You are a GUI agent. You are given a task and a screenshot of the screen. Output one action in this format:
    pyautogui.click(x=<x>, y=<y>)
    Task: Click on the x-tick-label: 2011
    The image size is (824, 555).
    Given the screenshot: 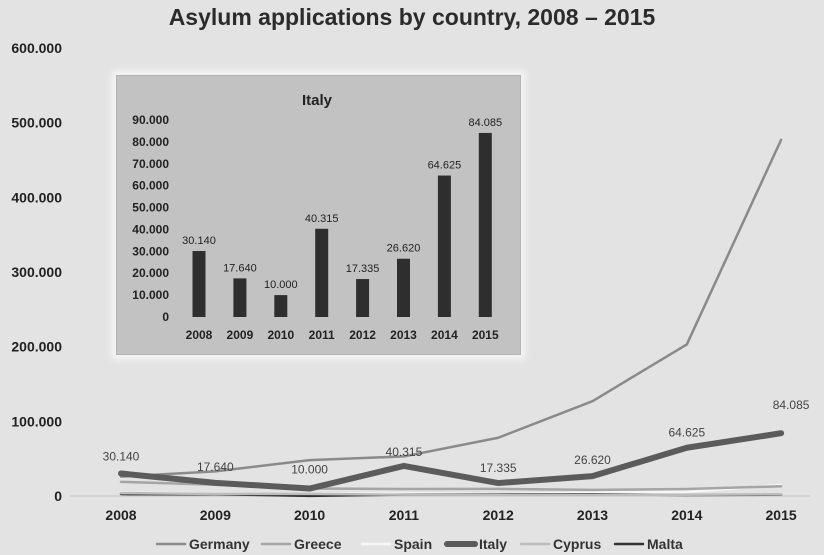 What is the action you would take?
    pyautogui.click(x=404, y=515)
    